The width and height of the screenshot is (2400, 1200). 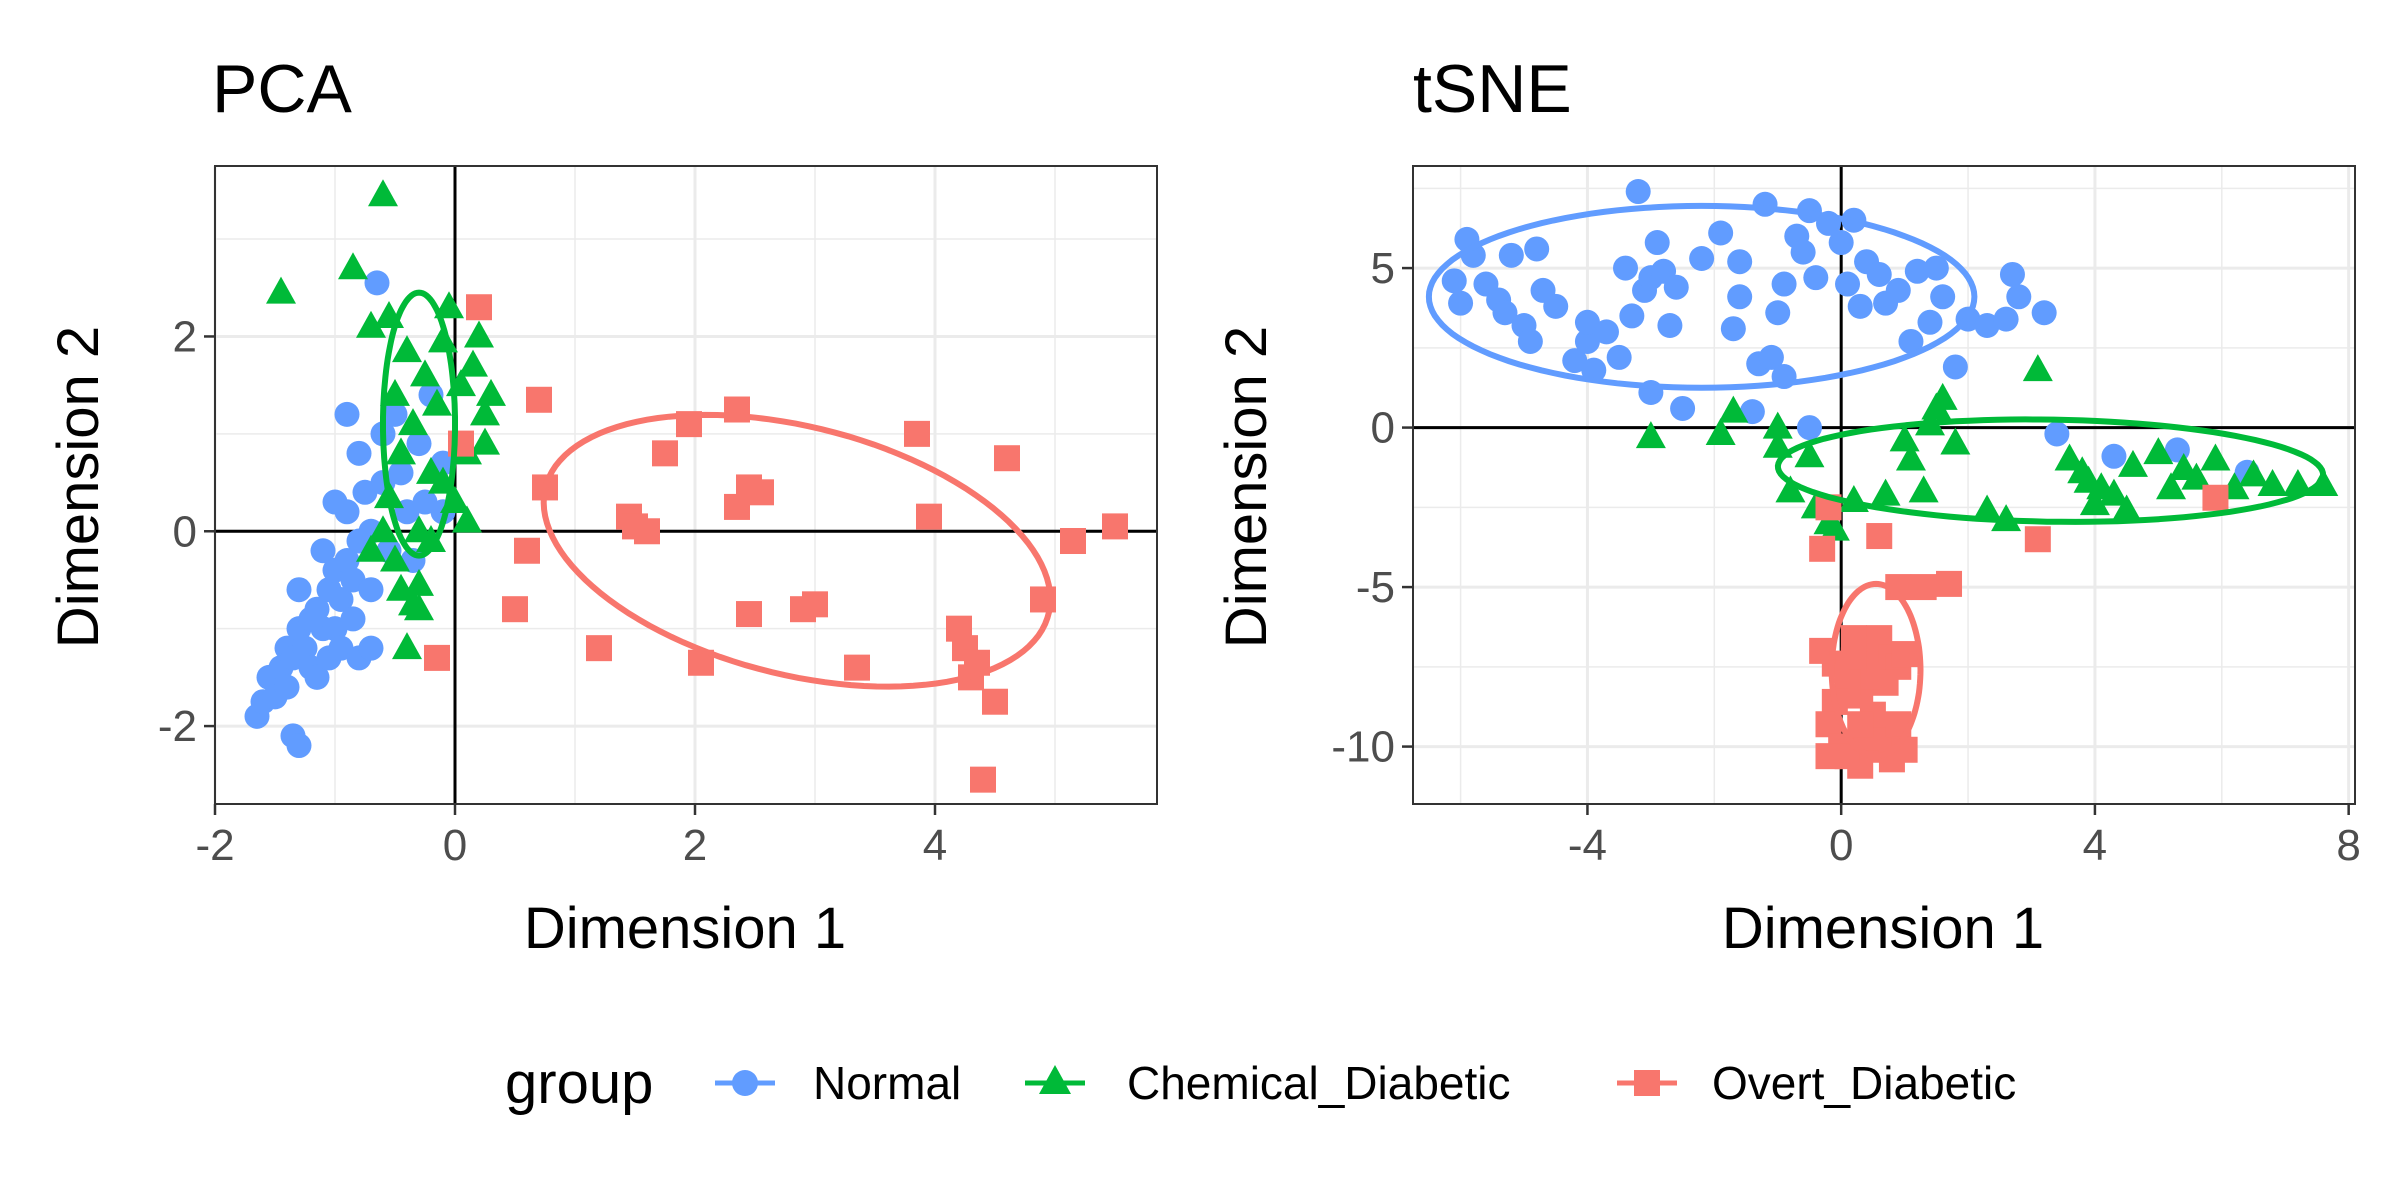 What do you see at coordinates (177, 726) in the screenshot?
I see `y-tick-label: -2` at bounding box center [177, 726].